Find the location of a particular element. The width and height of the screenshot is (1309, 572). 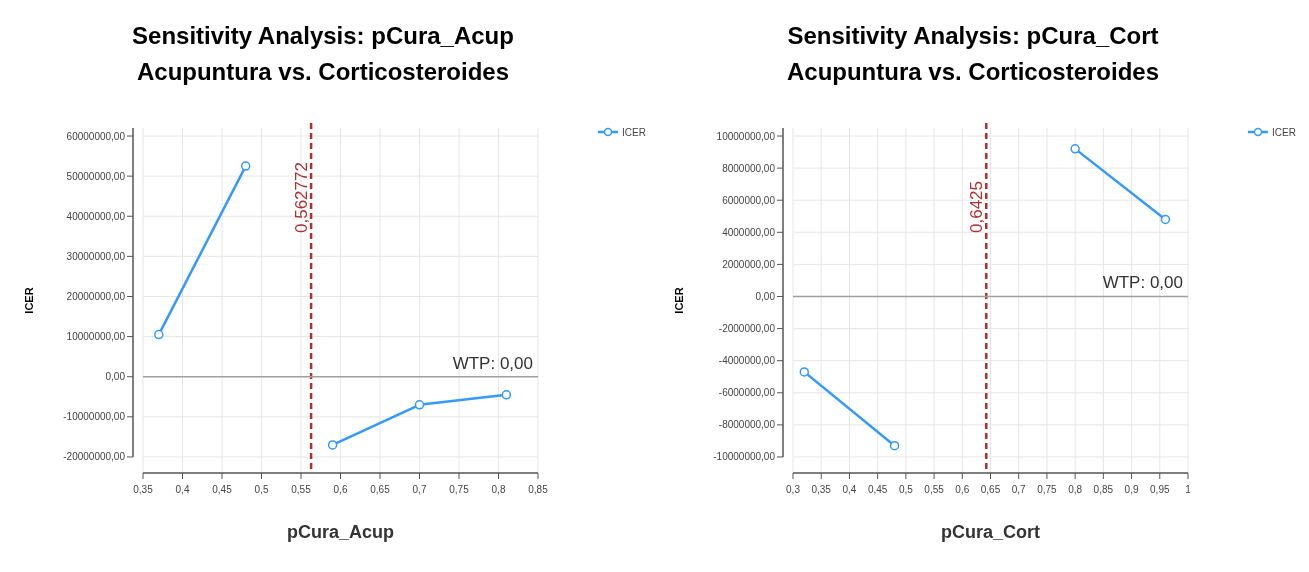

y-tick-label: 4000000,00 is located at coordinates (749, 232).